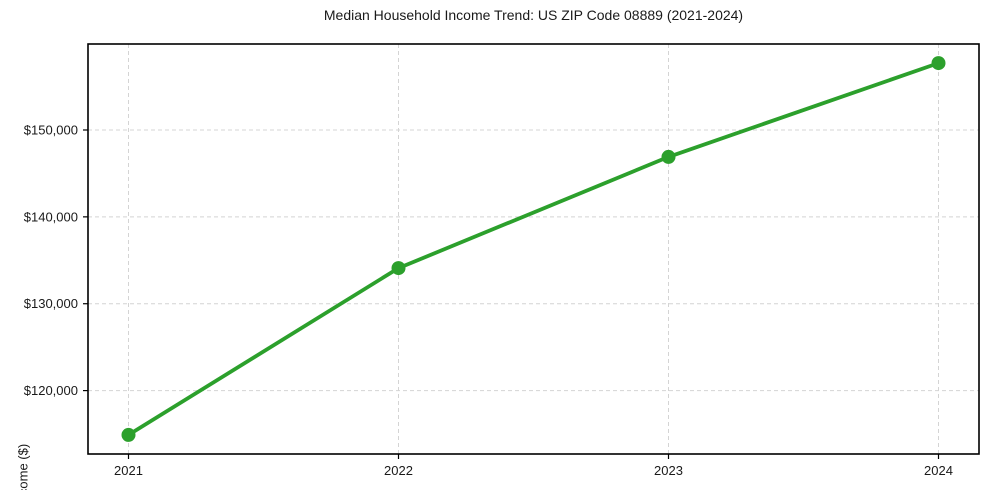 The image size is (989, 490). Describe the element at coordinates (51, 216) in the screenshot. I see `y-tick-label: $140,000` at that location.